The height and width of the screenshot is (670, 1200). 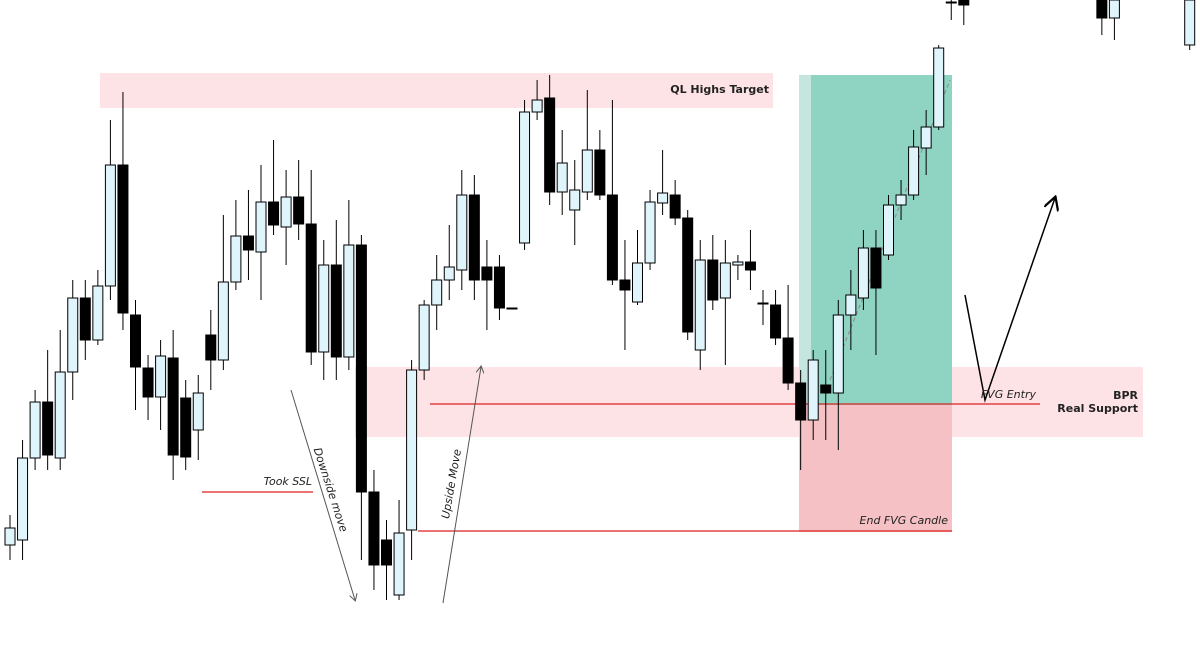 What do you see at coordinates (322, 494) in the screenshot?
I see `down-arrow` at bounding box center [322, 494].